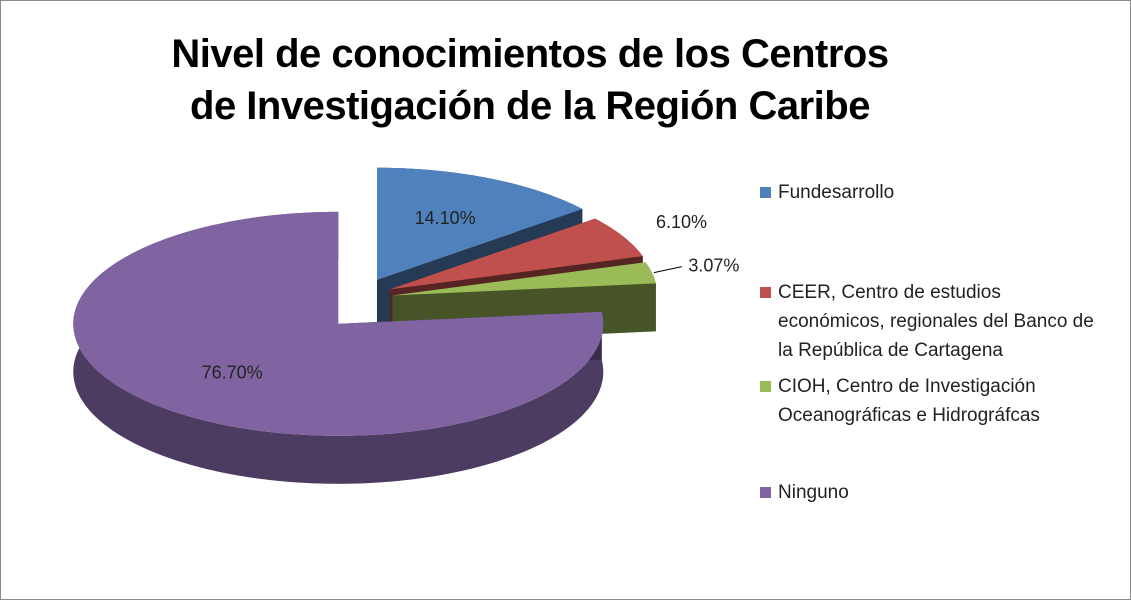  I want to click on legend-label: Ninguno, so click(813, 492).